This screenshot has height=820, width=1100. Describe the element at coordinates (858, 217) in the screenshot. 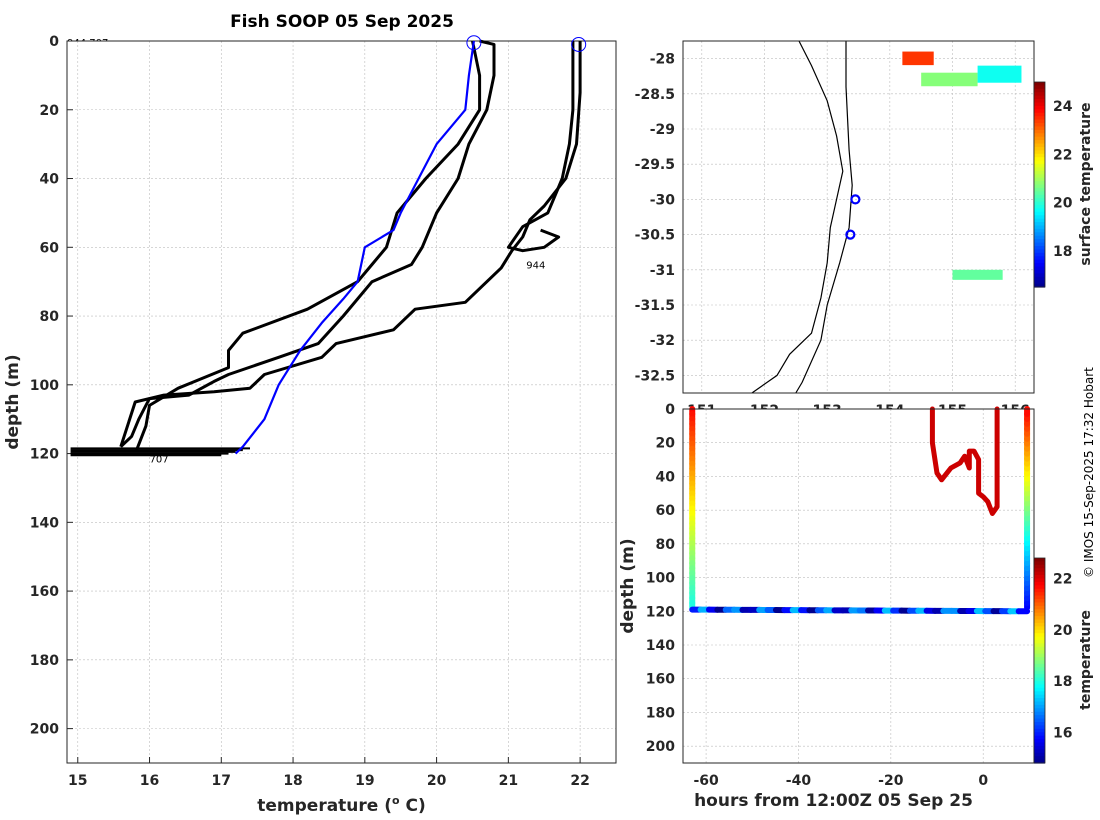

I see `map-background` at that location.